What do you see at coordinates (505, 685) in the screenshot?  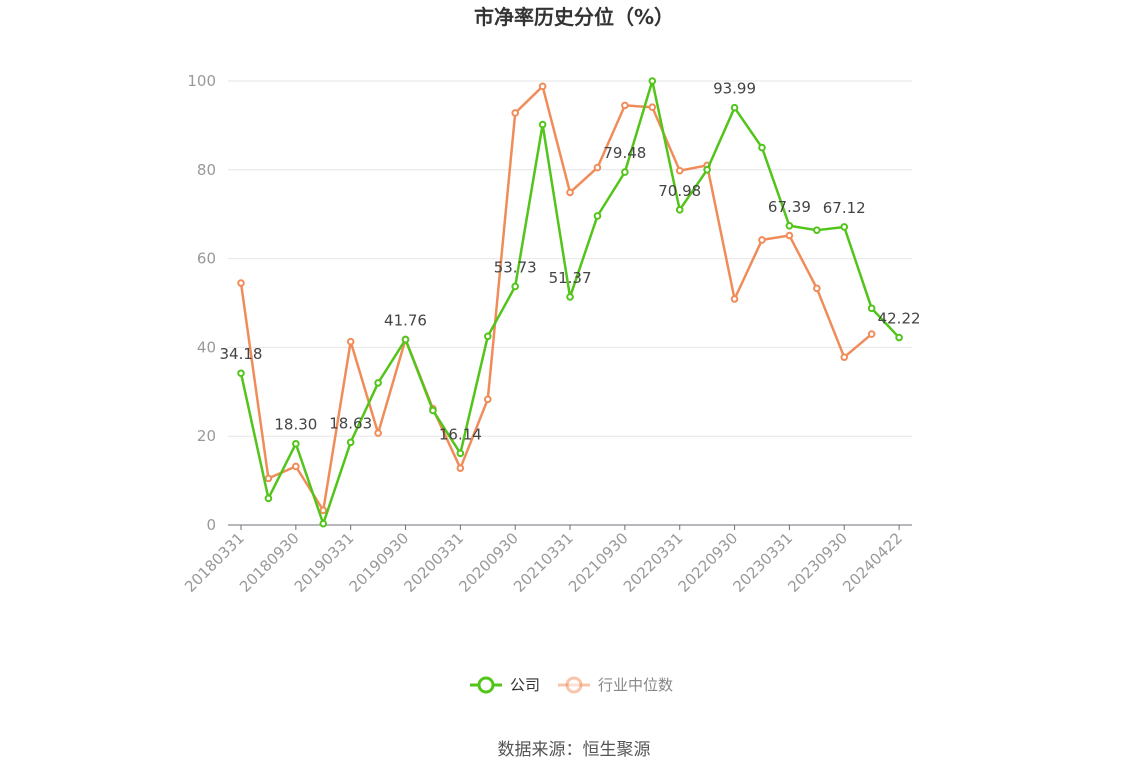 I see `legend-item-company: 公司` at bounding box center [505, 685].